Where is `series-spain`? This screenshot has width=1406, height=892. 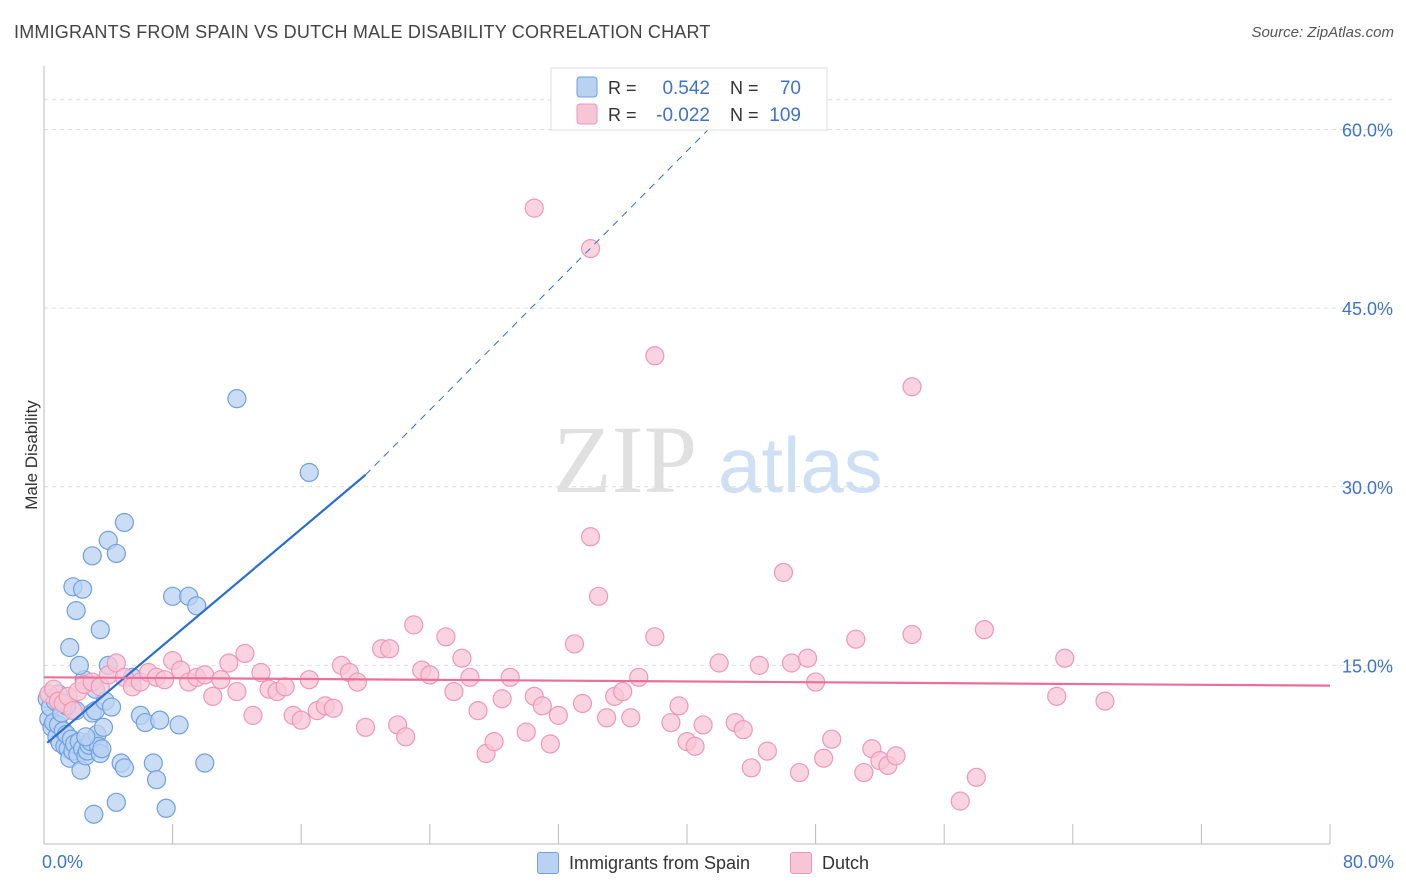
series-spain is located at coordinates (178, 606).